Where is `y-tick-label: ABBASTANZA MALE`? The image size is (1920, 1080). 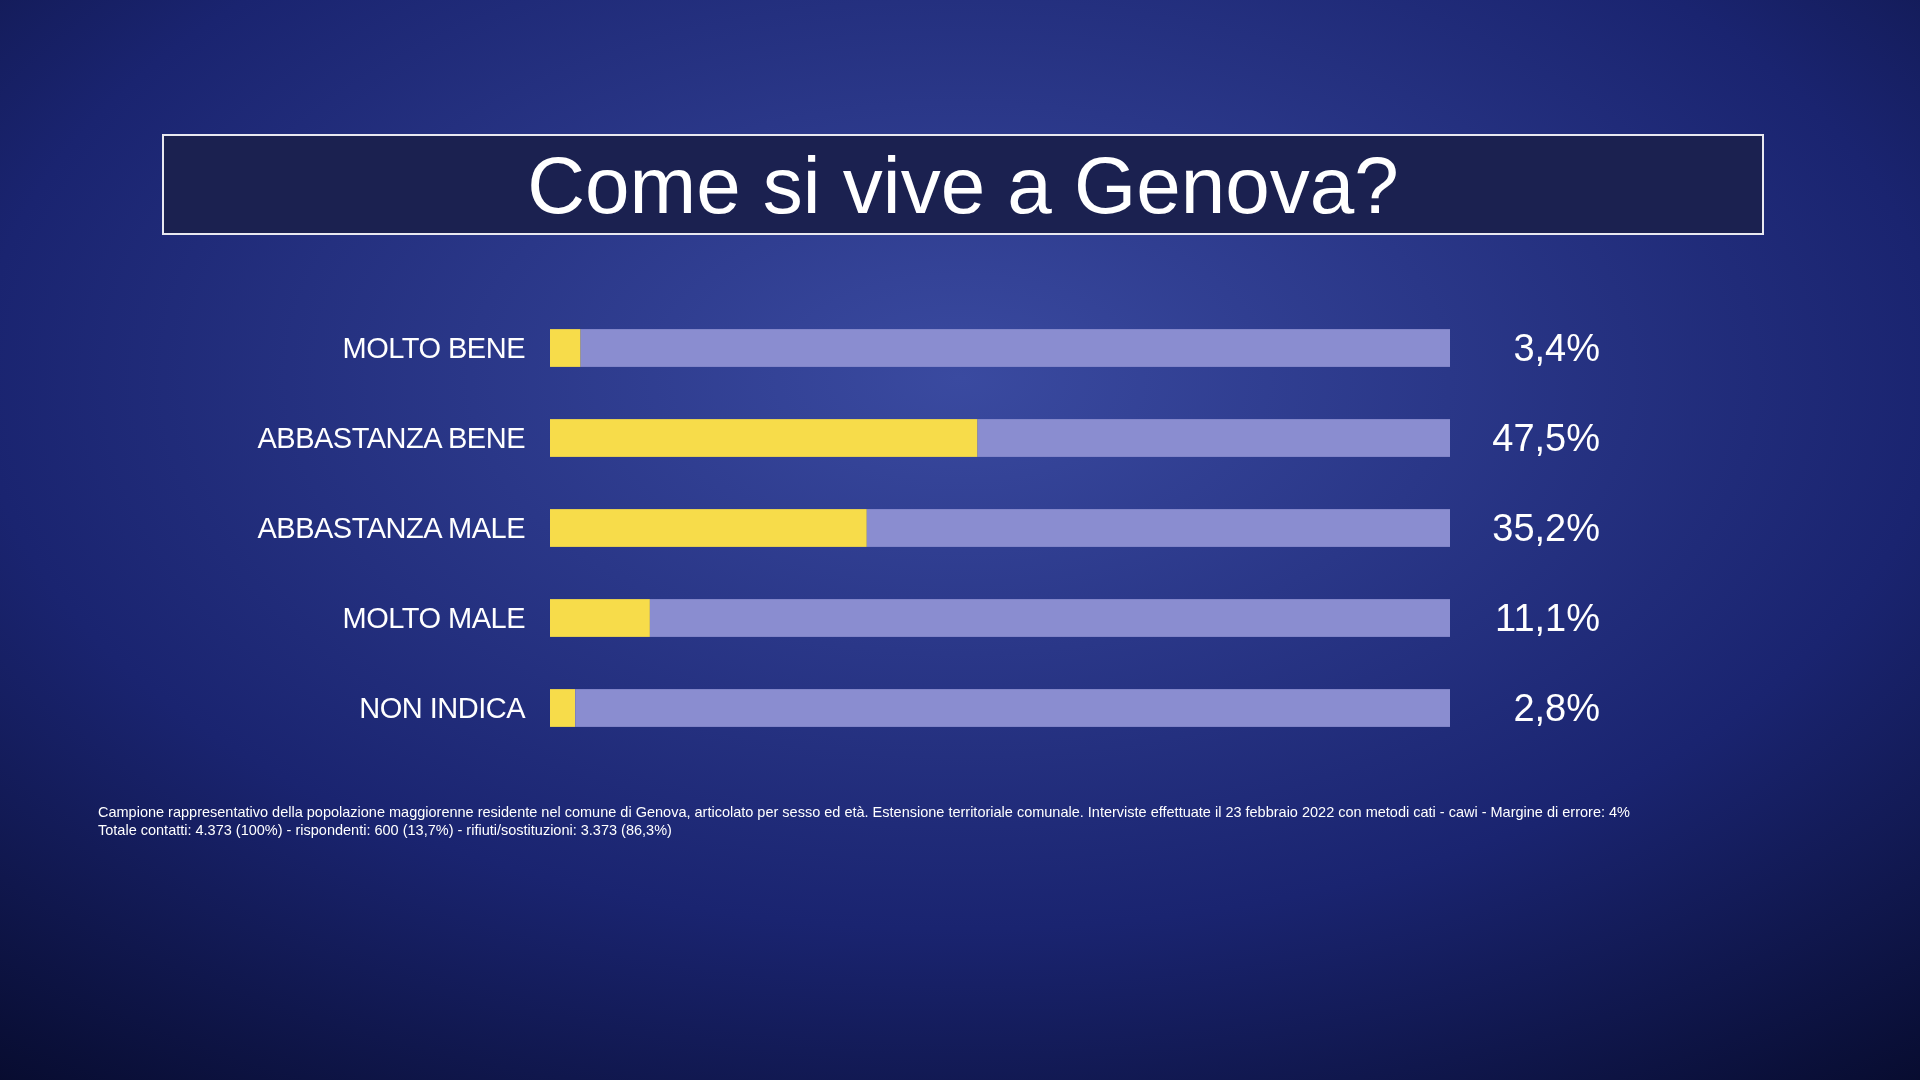 y-tick-label: ABBASTANZA MALE is located at coordinates (391, 528).